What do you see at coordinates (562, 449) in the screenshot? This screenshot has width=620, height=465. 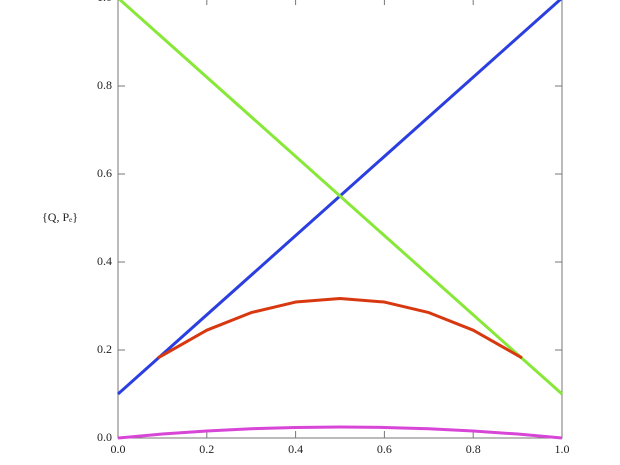 I see `x-tick-label: 1.0` at bounding box center [562, 449].